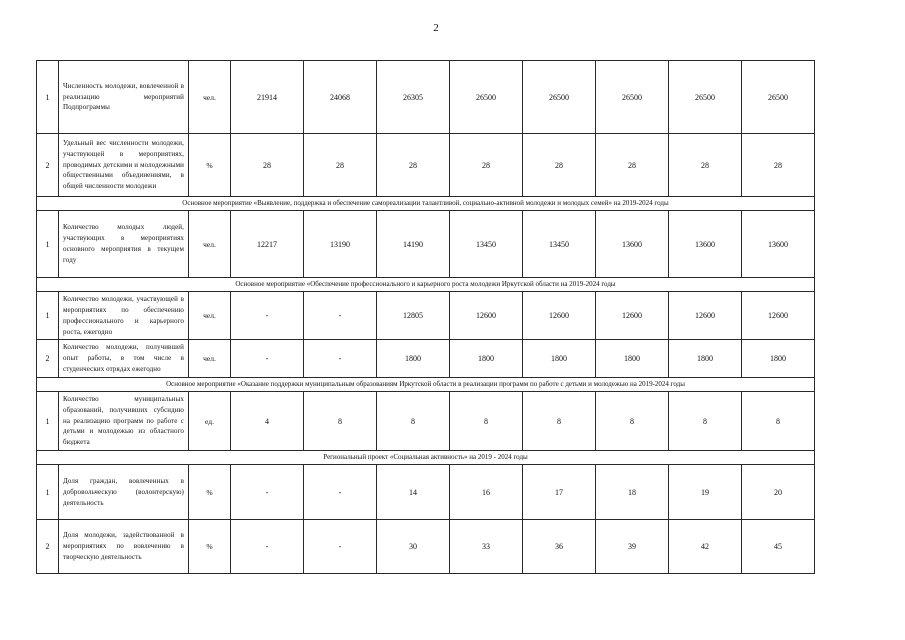  I want to click on value-cell: 12217, so click(267, 244).